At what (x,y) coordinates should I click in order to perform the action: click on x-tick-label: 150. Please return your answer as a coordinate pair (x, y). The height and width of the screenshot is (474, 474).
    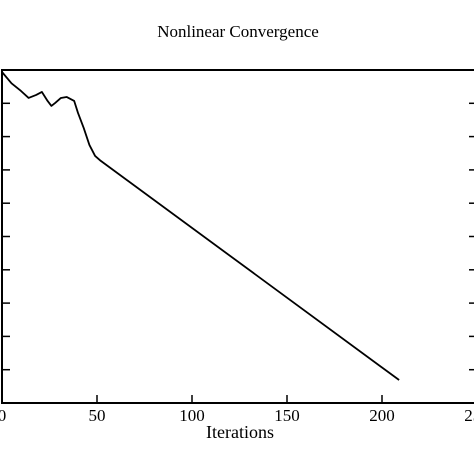
    Looking at the image, I should click on (287, 415).